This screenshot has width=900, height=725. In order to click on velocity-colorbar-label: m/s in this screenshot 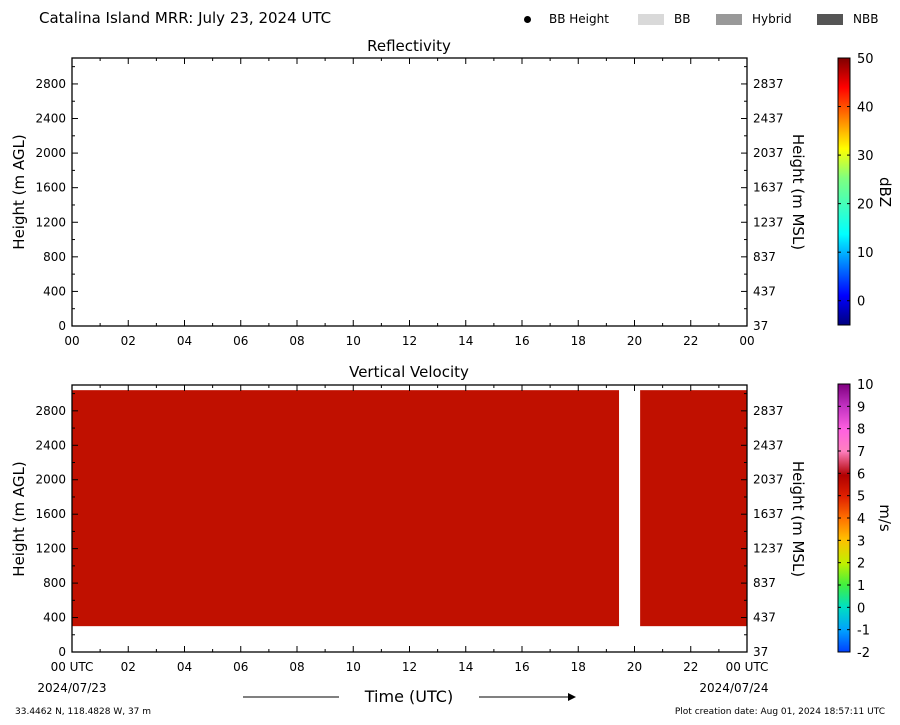, I will do `click(885, 518)`.